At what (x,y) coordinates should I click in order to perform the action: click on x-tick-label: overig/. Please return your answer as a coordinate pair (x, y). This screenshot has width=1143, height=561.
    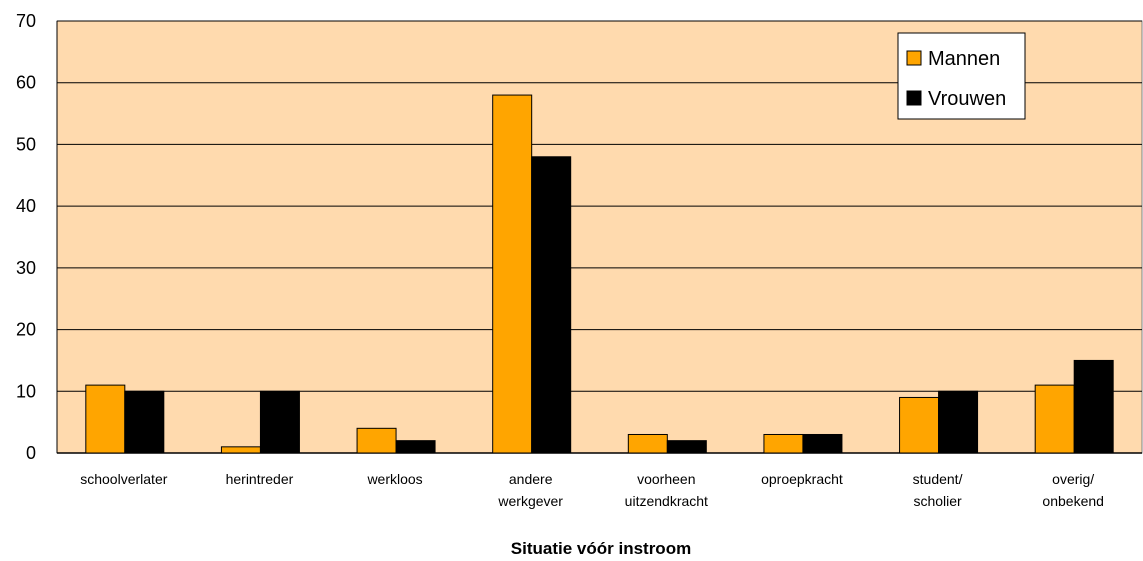
    Looking at the image, I should click on (1073, 479).